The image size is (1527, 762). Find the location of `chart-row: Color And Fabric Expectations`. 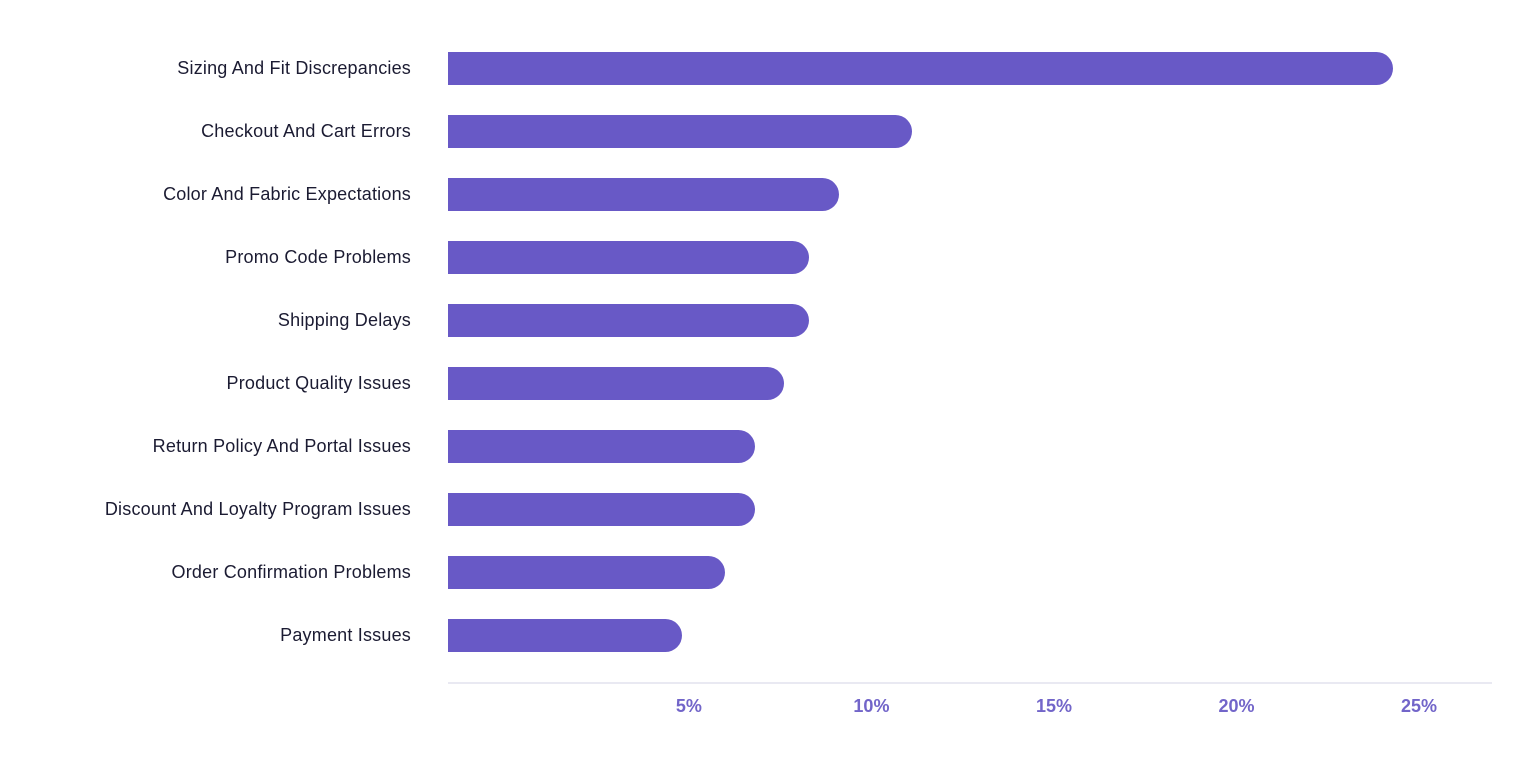

chart-row: Color And Fabric Expectations is located at coordinates (746, 194).